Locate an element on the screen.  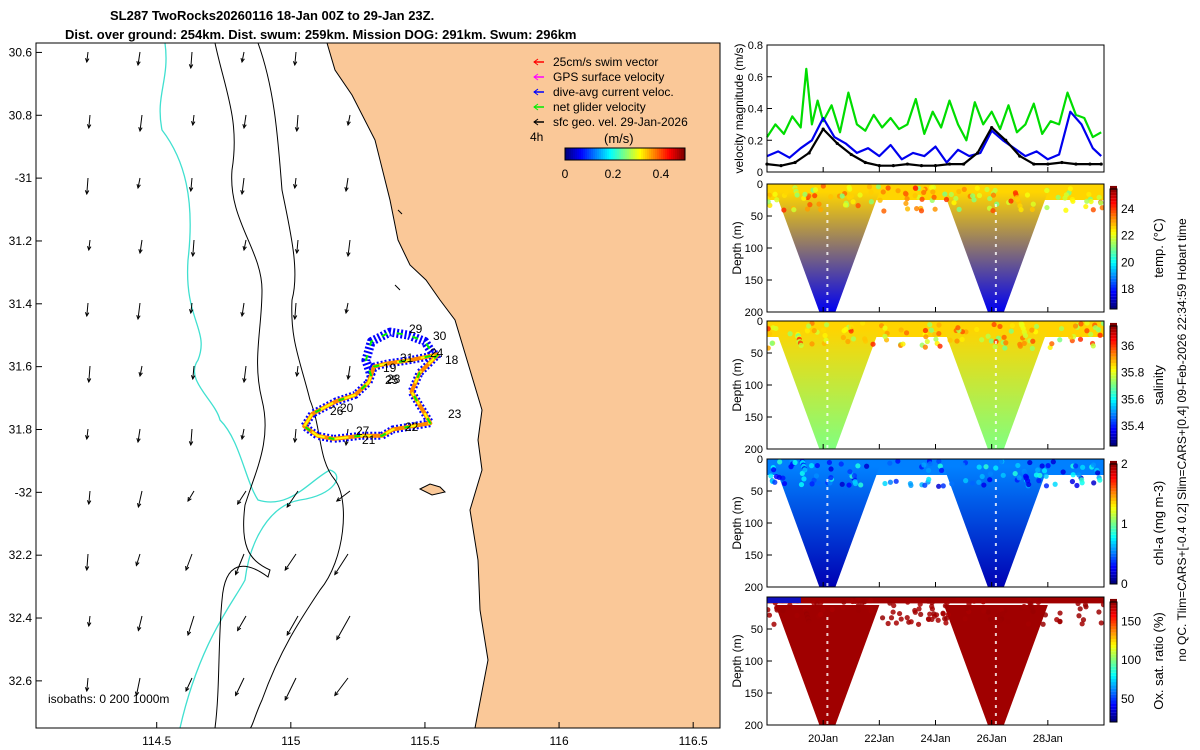
velocity-series-line is located at coordinates (934, 137).